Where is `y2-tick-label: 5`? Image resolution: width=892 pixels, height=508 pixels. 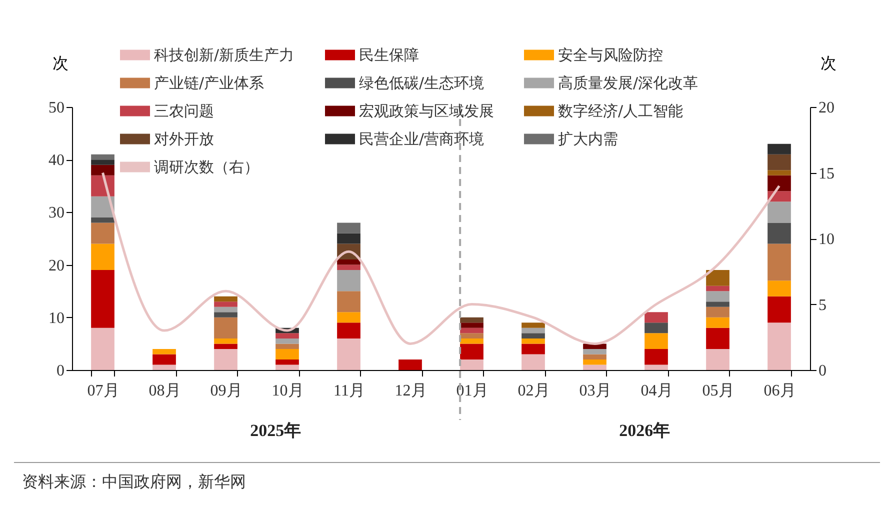
y2-tick-label: 5 is located at coordinates (822, 305).